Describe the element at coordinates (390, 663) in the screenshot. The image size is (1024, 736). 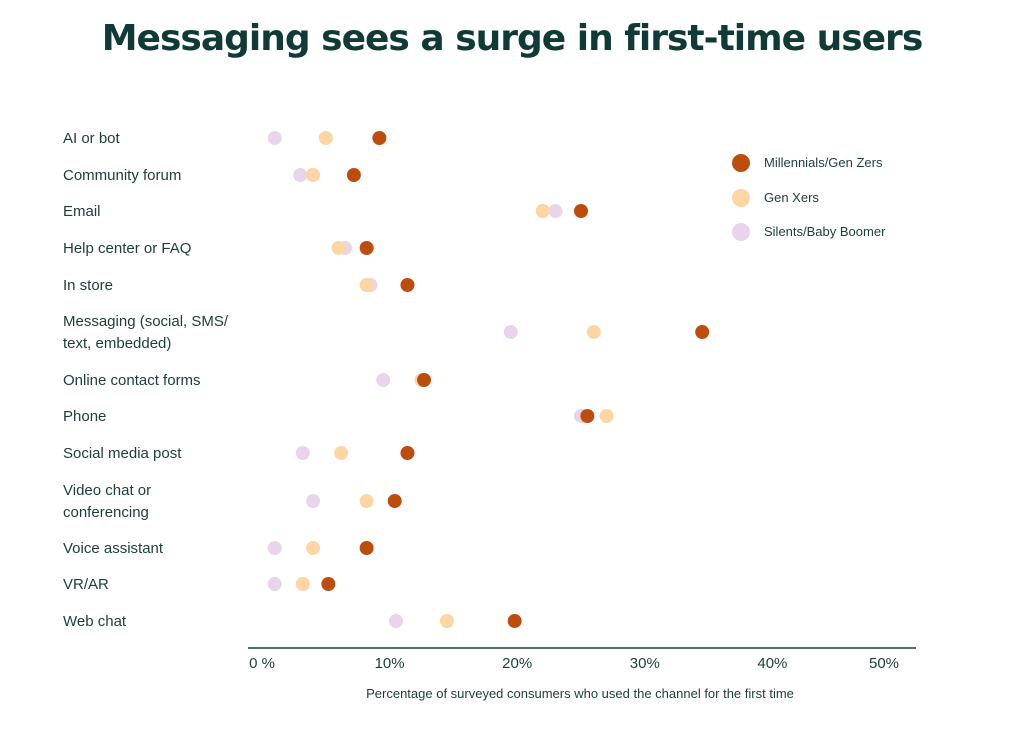
I see `x-tick-label: 10%` at that location.